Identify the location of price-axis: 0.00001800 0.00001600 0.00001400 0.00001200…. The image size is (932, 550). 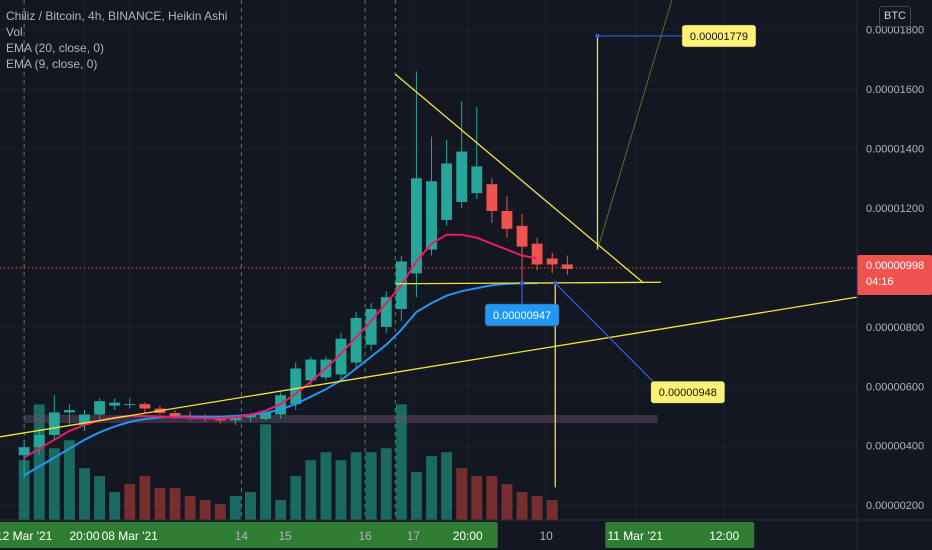
(894, 275).